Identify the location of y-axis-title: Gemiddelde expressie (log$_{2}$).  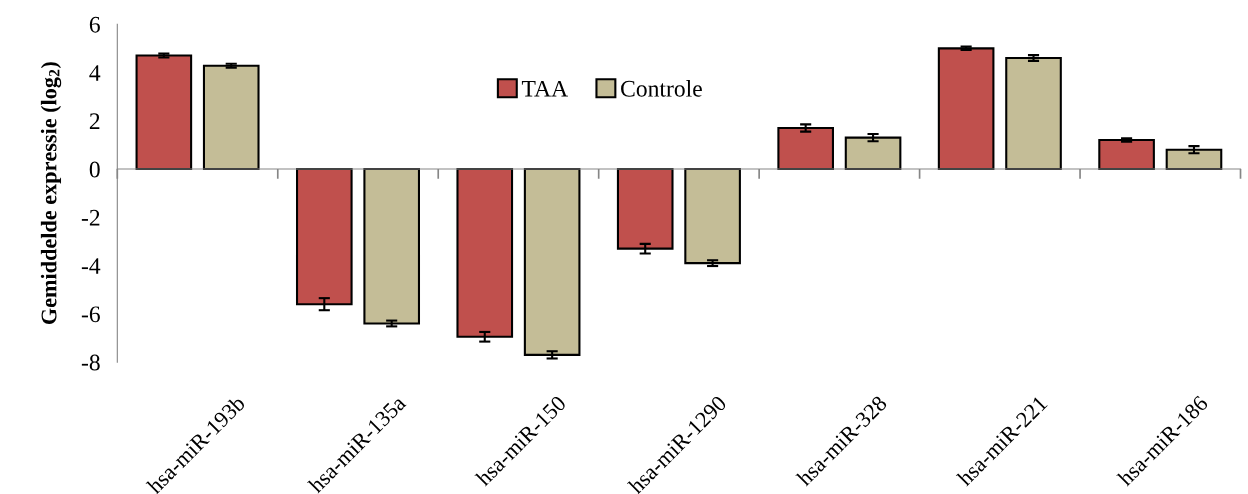
(51, 193).